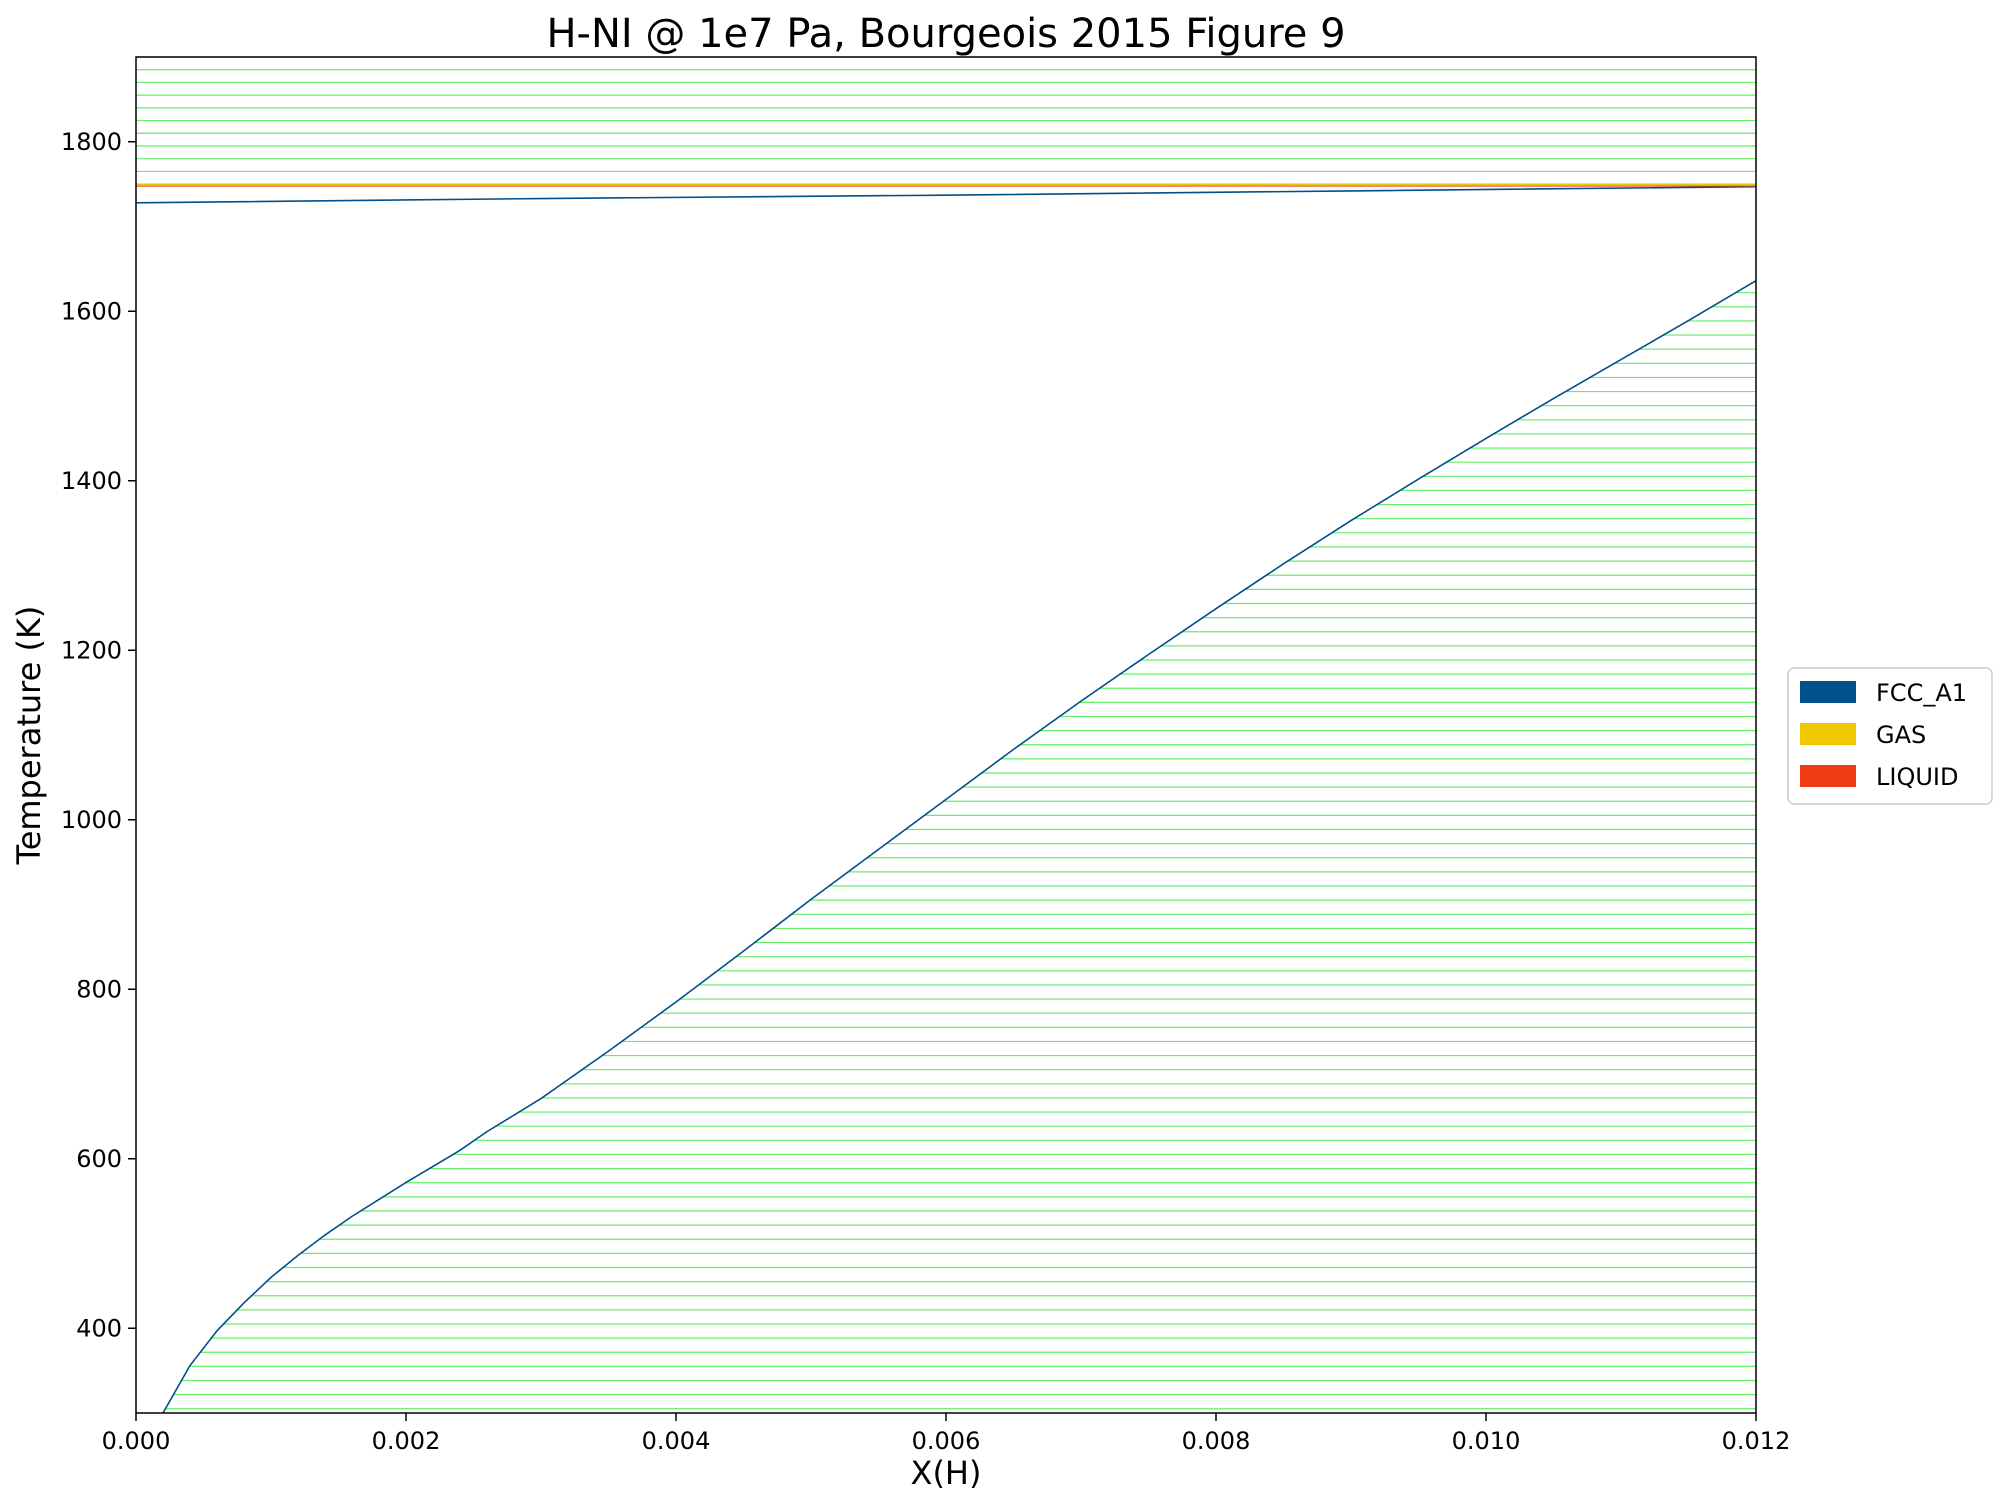 This screenshot has height=1500, width=2000. I want to click on y-tick-label: 1000, so click(91, 820).